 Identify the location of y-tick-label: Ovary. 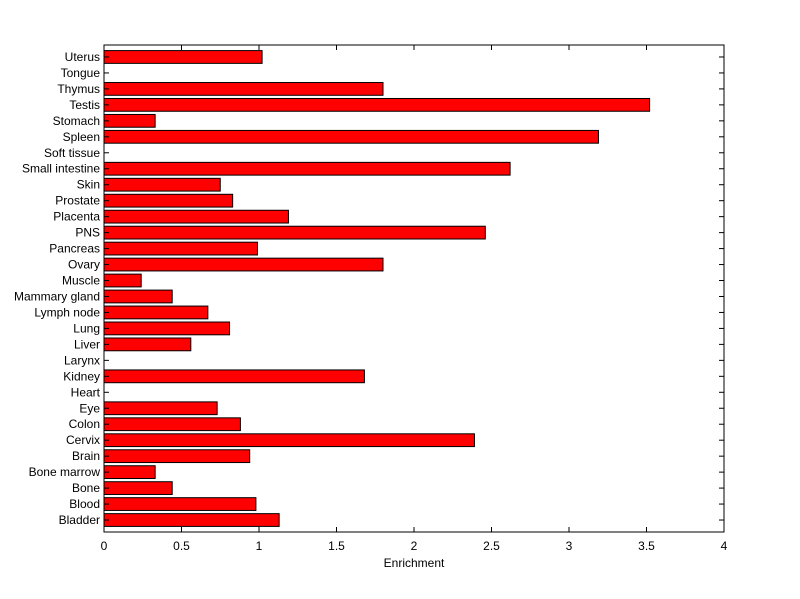
(84, 265).